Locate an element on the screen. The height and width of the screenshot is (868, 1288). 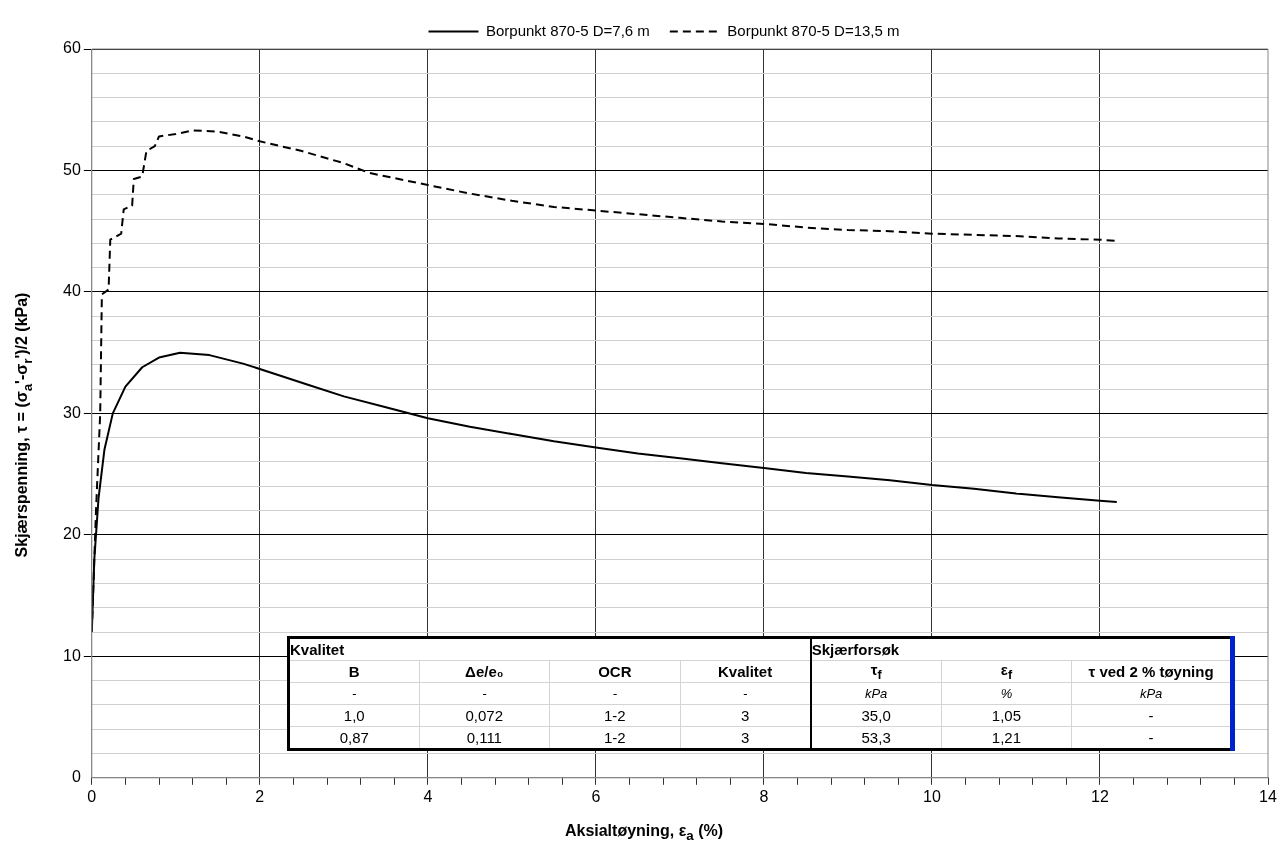
annotation: Δe/e₀ is located at coordinates (484, 671).